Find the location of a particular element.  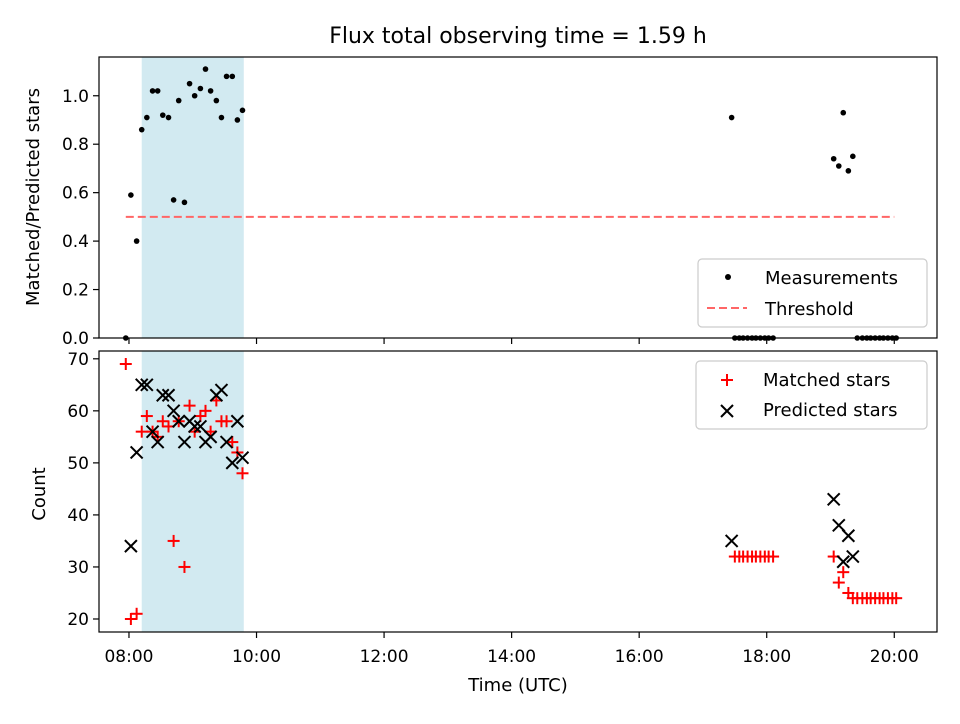

legend-measurements-marker is located at coordinates (728, 277).